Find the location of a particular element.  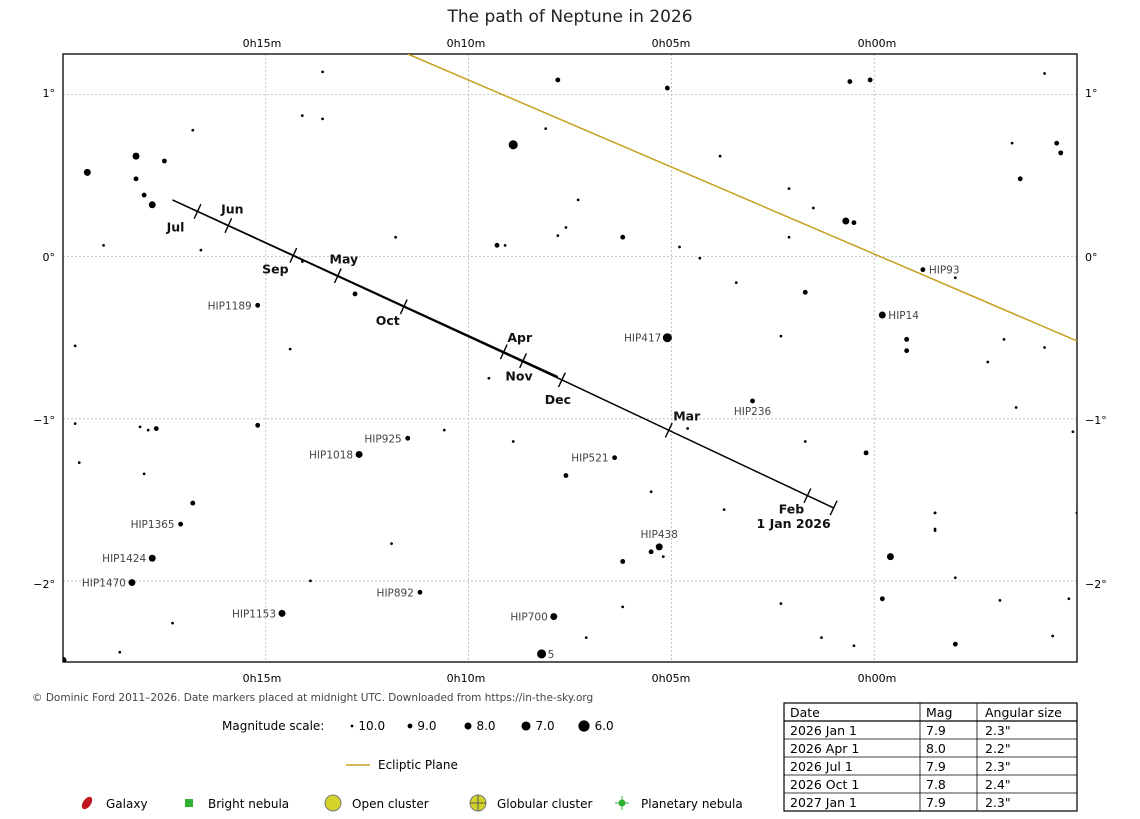

star-point-hip236 is located at coordinates (752, 401).